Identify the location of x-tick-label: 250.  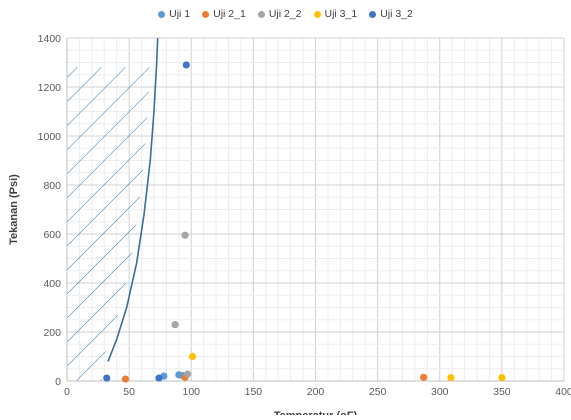
(378, 392).